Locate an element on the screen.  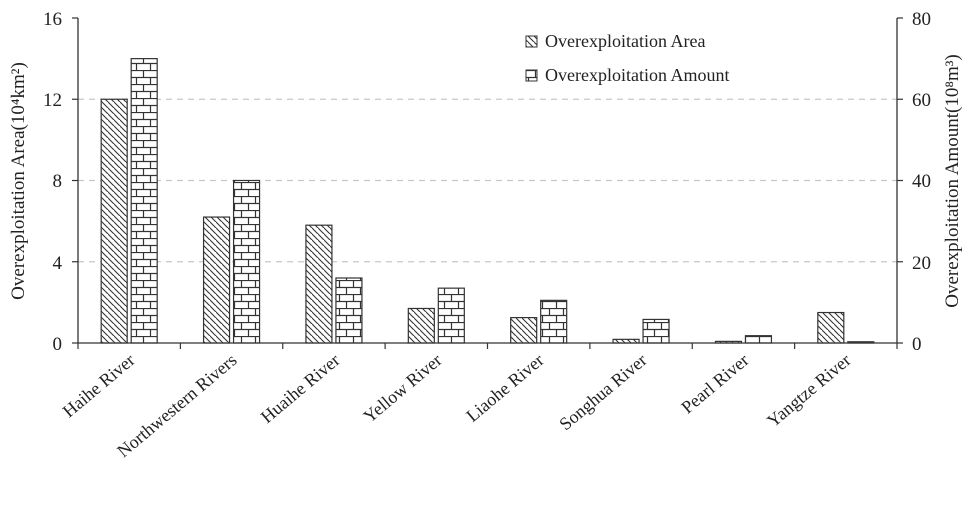
category-label: Haihe River is located at coordinates (99, 386).